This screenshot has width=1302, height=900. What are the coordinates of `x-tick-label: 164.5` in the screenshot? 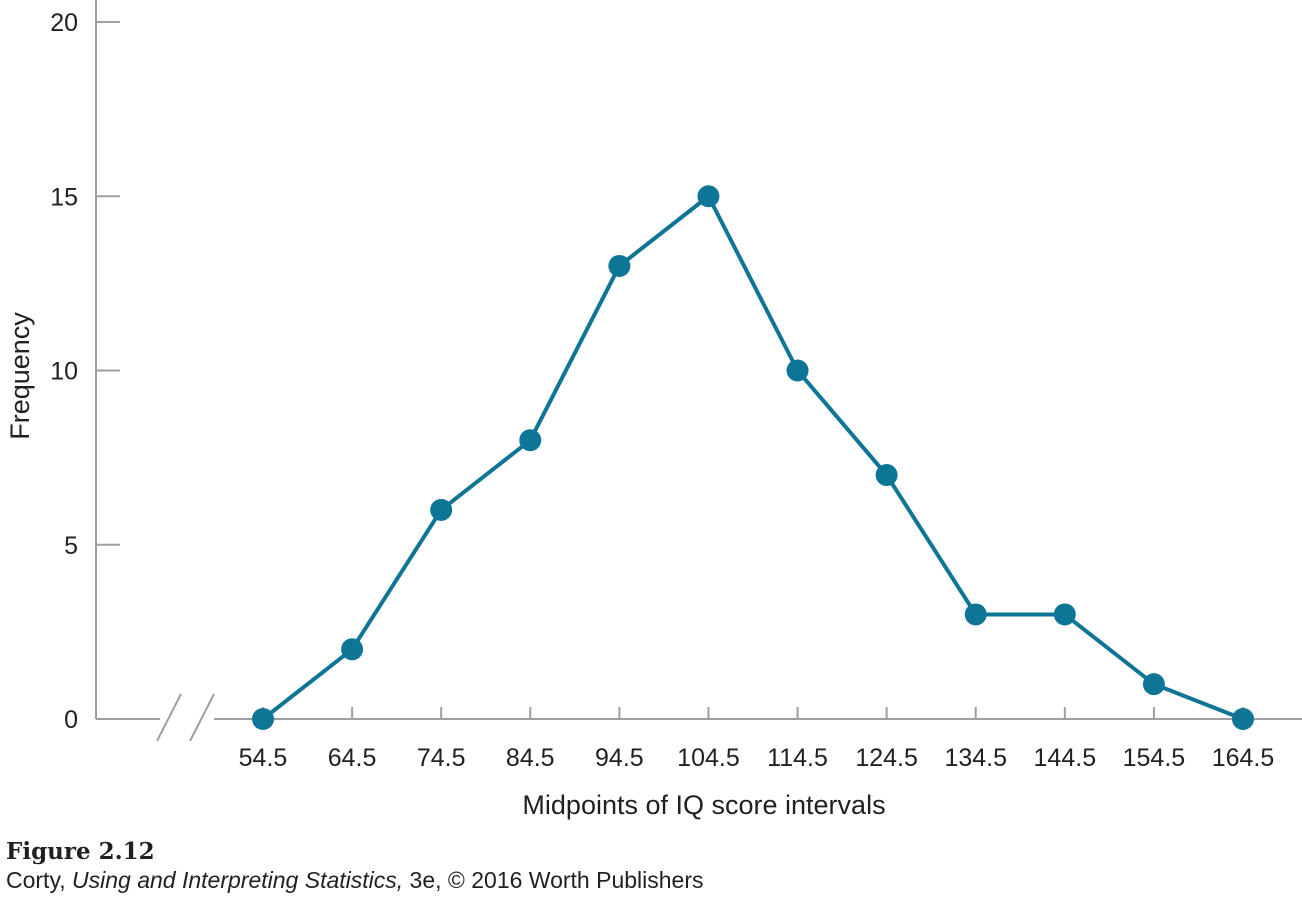 It's located at (1243, 758).